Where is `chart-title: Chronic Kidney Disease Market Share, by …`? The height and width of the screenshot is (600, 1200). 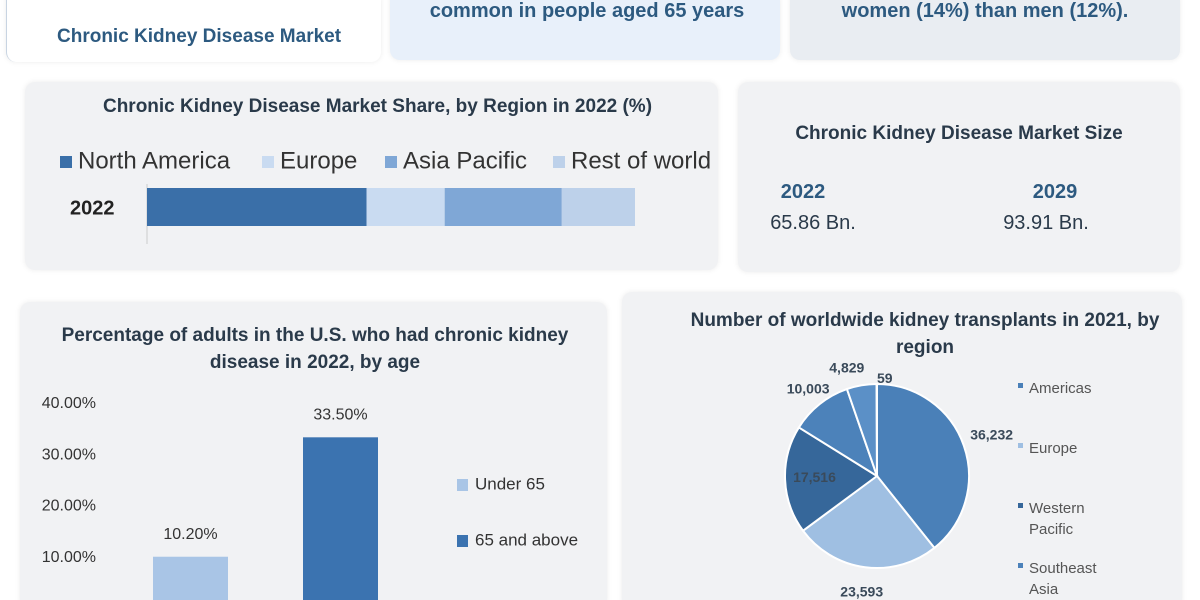
chart-title: Chronic Kidney Disease Market Share, by … is located at coordinates (377, 106).